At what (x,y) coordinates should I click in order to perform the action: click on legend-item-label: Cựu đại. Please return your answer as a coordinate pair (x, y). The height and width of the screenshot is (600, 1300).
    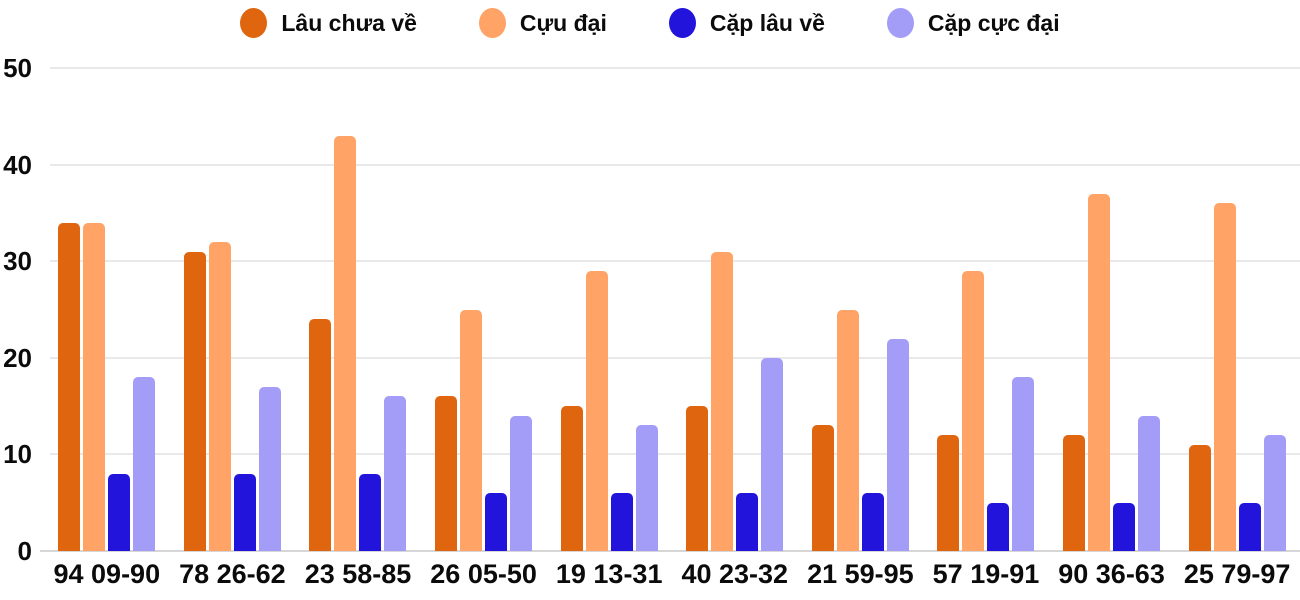
    Looking at the image, I should click on (563, 22).